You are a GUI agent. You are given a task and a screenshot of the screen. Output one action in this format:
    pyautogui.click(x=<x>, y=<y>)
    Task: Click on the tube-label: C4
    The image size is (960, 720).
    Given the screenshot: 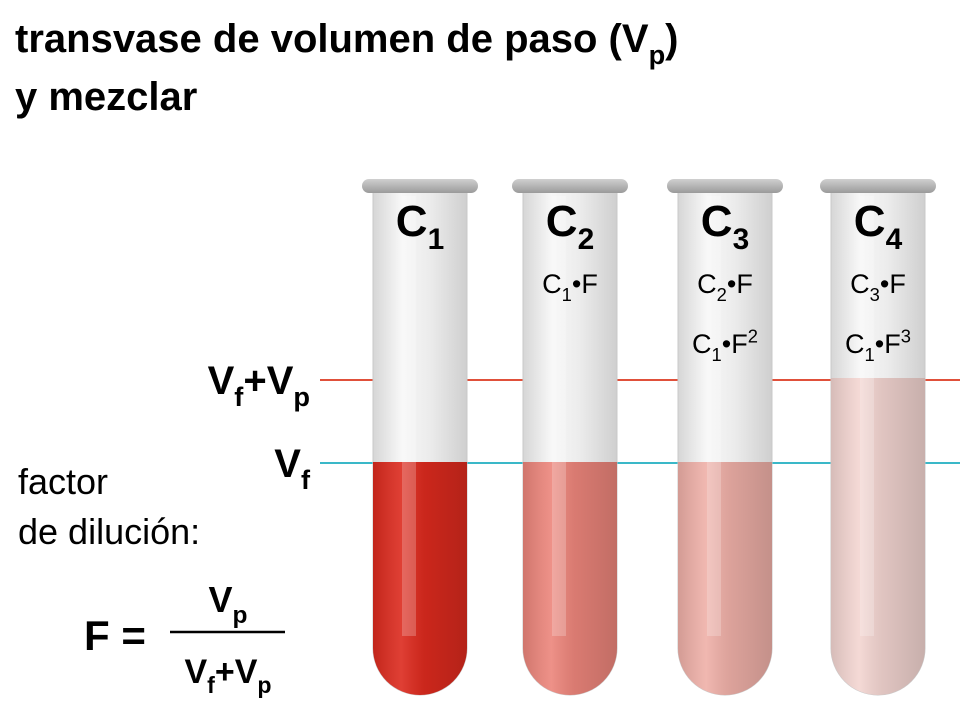 What is the action you would take?
    pyautogui.click(x=878, y=226)
    